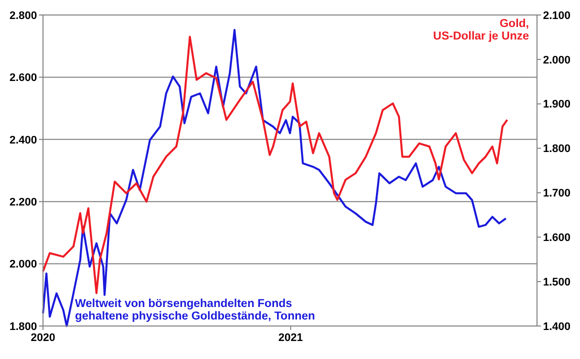  I want to click on y2-tick-label: 1.600, so click(557, 238).